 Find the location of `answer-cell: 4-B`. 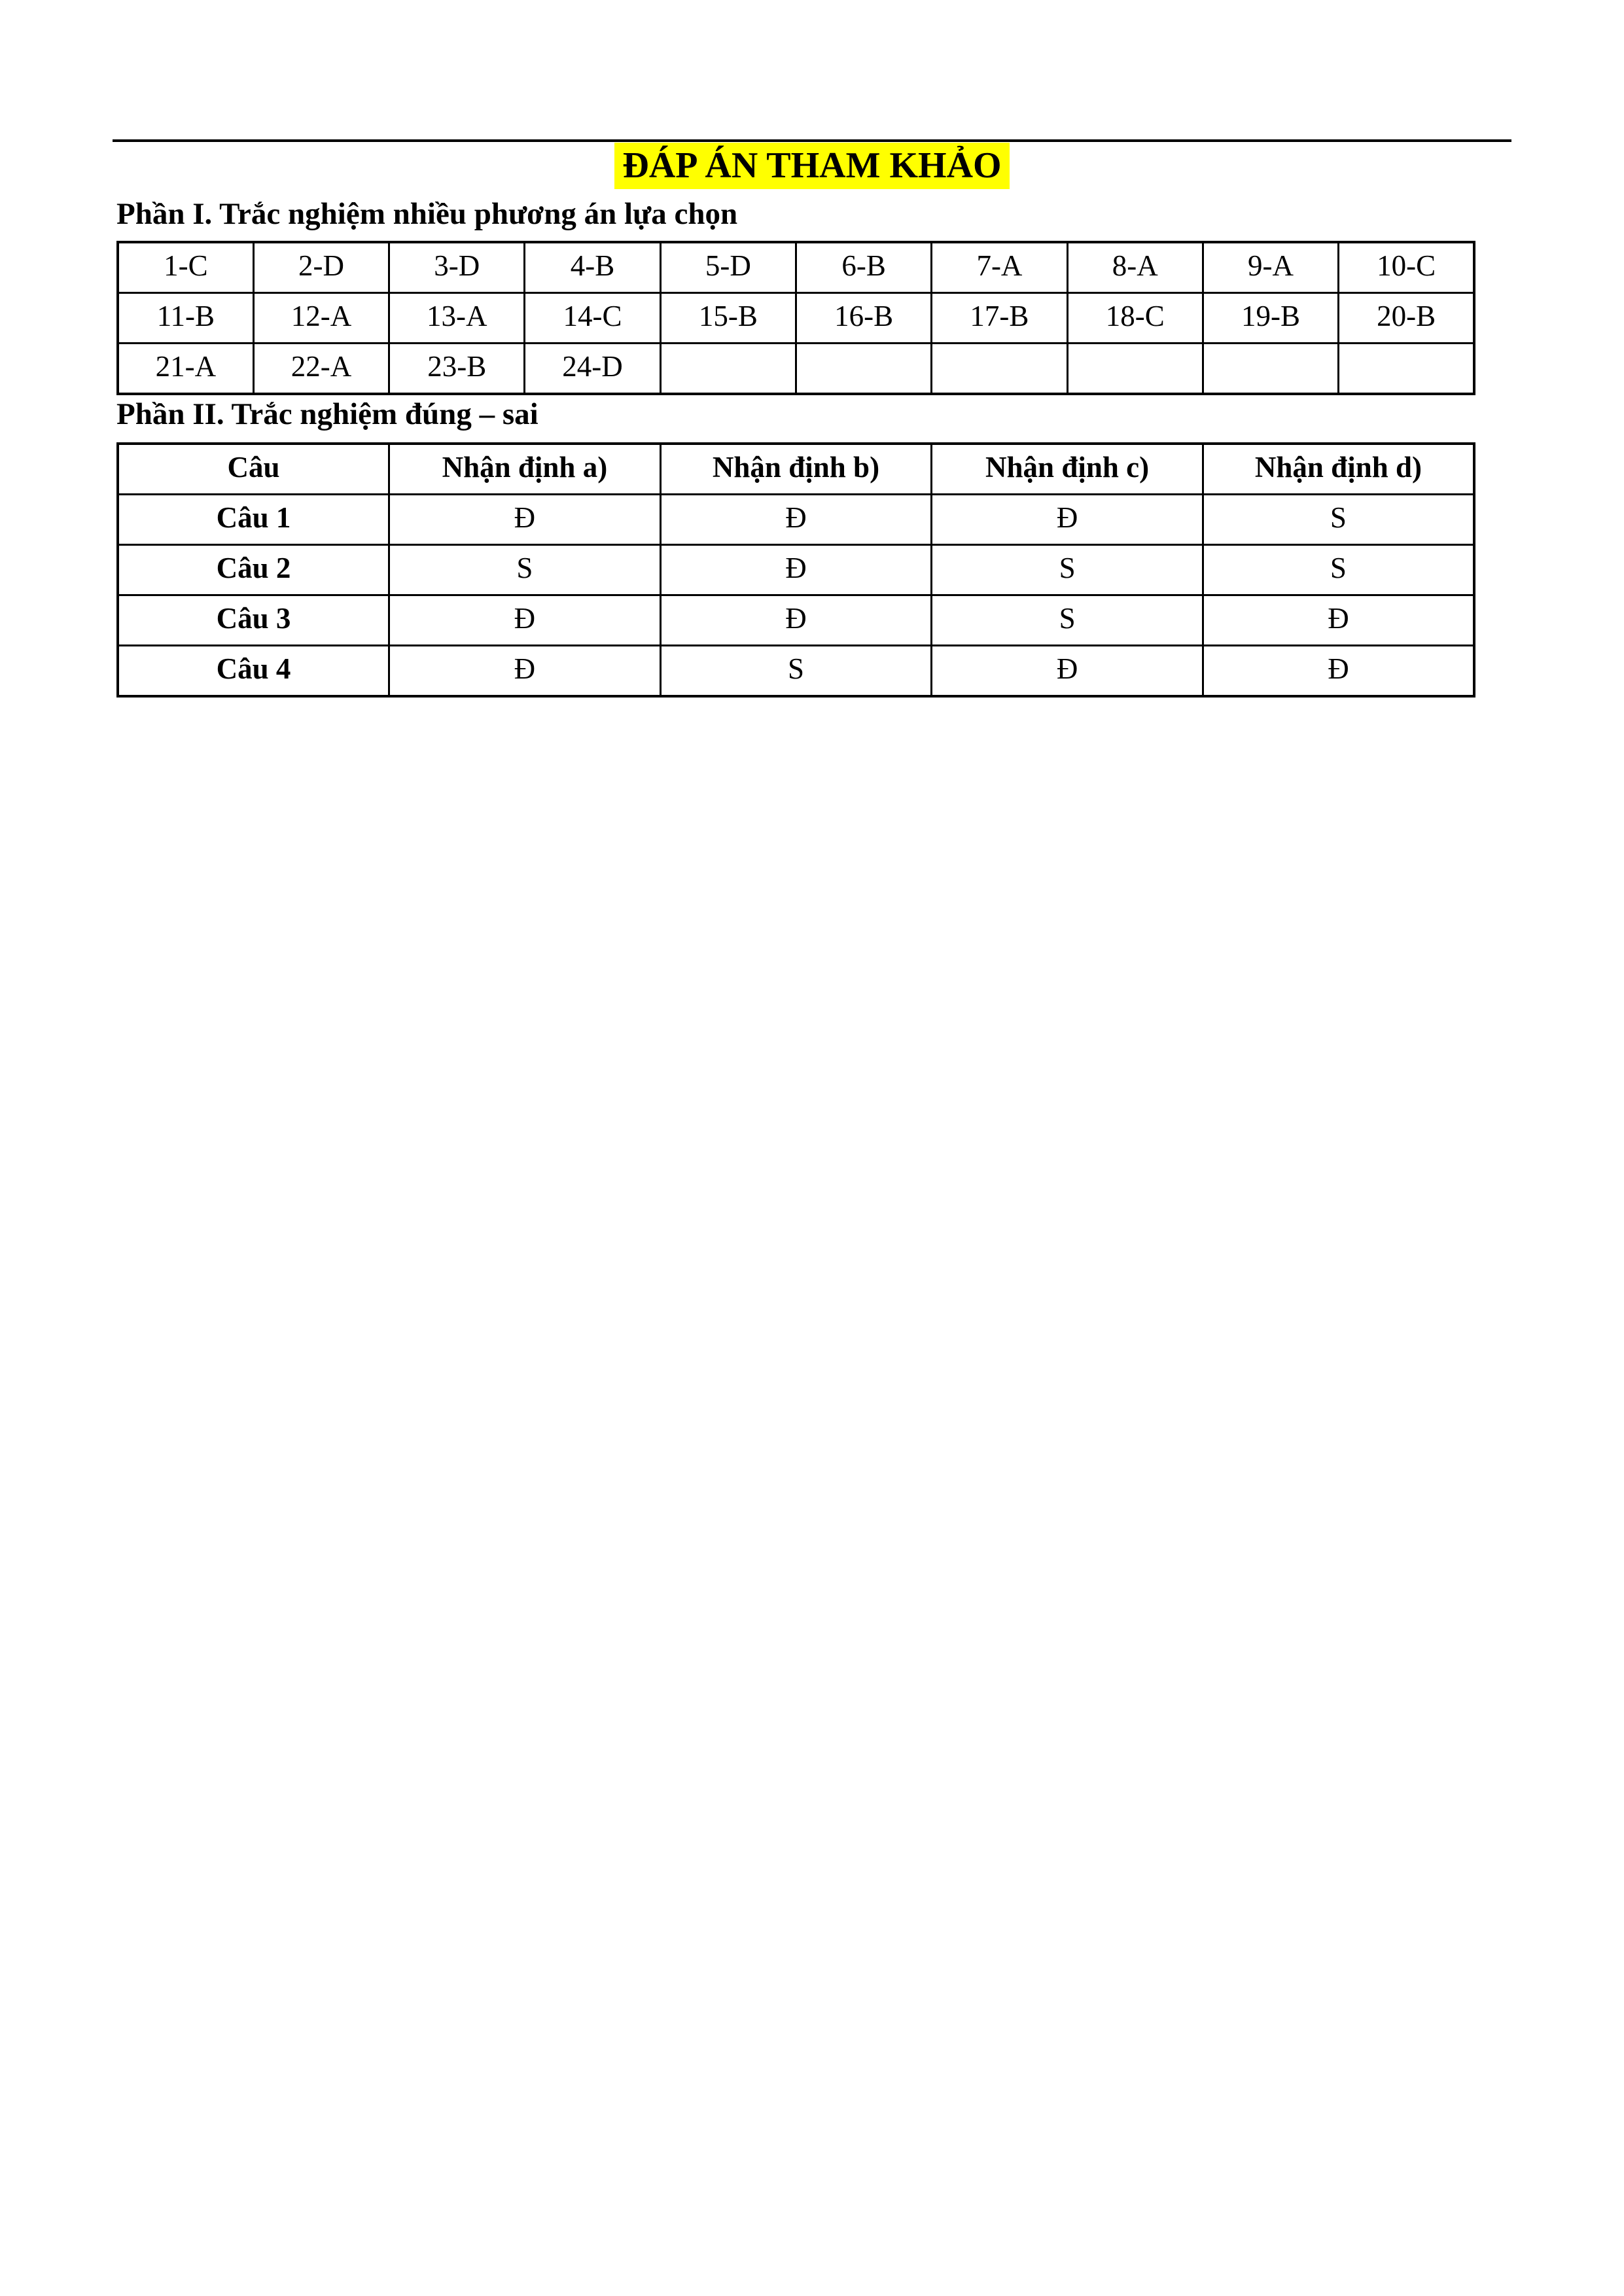

answer-cell: 4-B is located at coordinates (592, 267).